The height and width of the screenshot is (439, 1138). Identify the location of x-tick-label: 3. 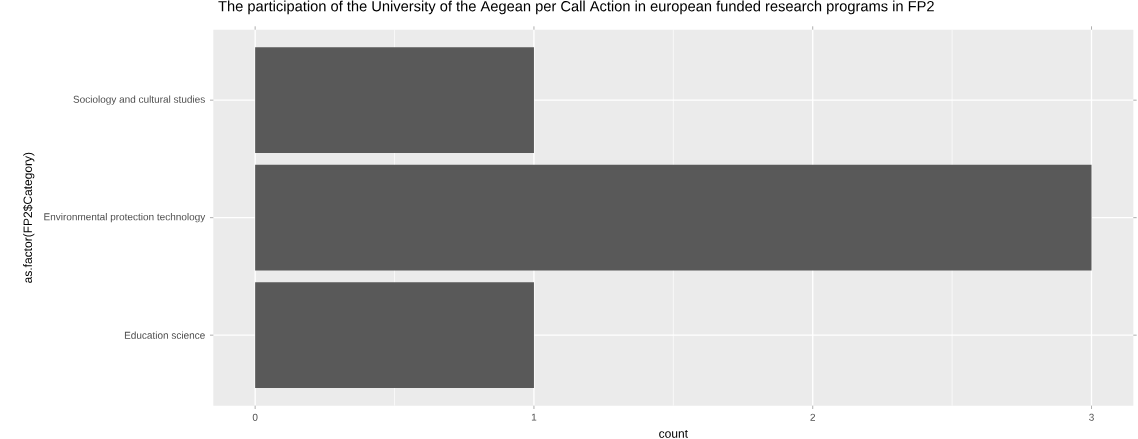
(1091, 417).